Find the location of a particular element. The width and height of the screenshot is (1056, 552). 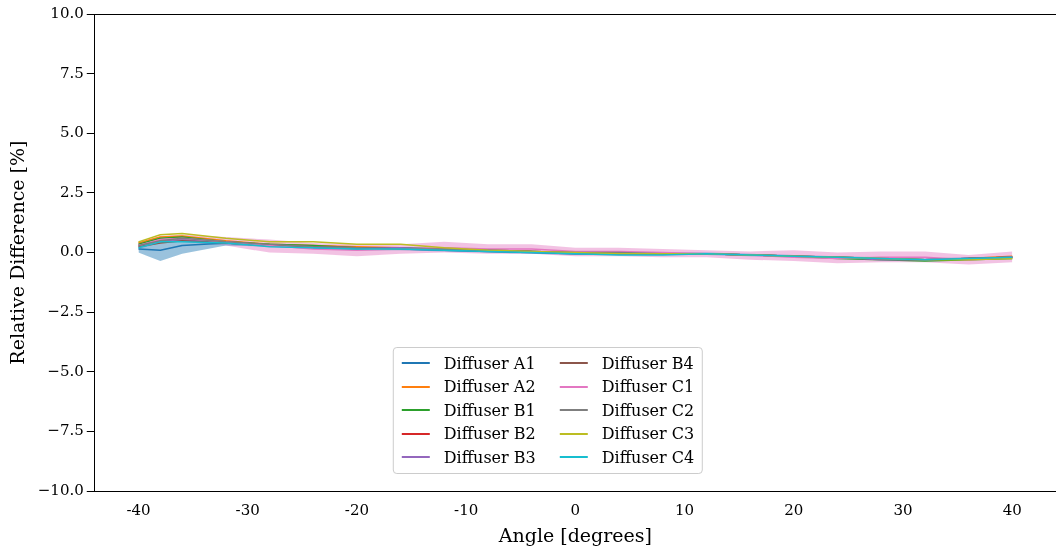

x-tick-label: -20 is located at coordinates (356, 510).